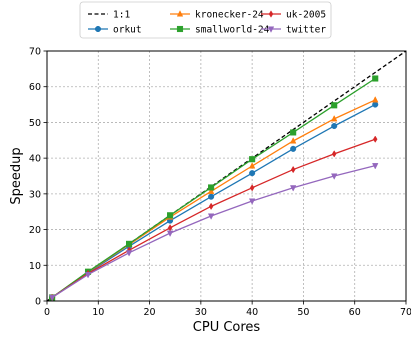 The height and width of the screenshot is (338, 411). What do you see at coordinates (150, 312) in the screenshot?
I see `x-tick-label: 20` at bounding box center [150, 312].